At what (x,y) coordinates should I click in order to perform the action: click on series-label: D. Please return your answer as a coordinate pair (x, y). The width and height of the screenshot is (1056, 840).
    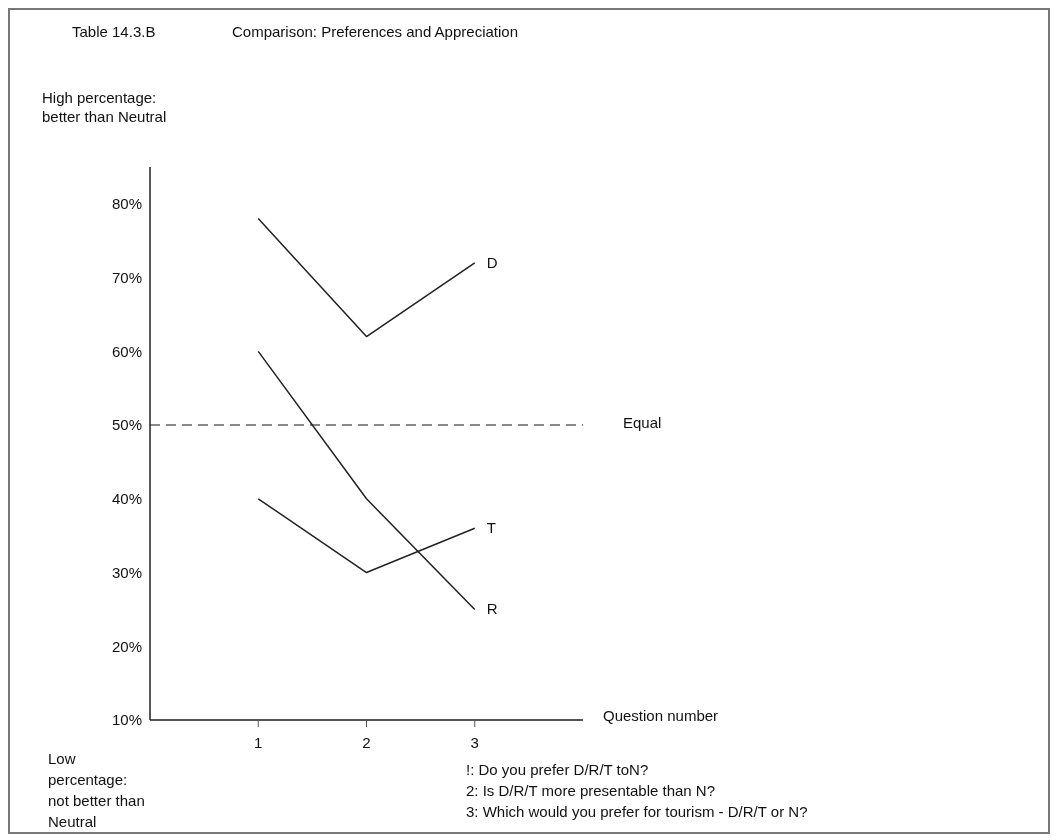
    Looking at the image, I should click on (492, 262).